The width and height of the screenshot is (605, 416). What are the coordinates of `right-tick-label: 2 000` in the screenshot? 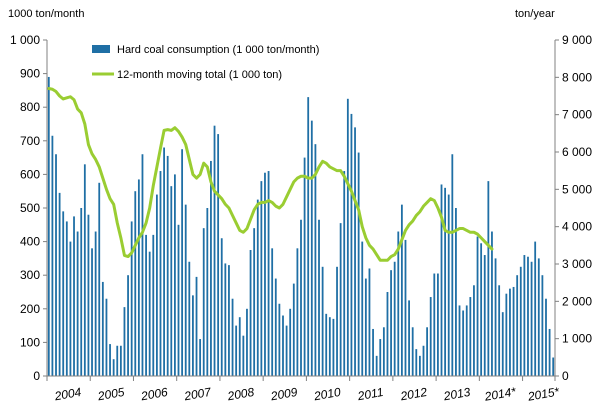 It's located at (577, 301).